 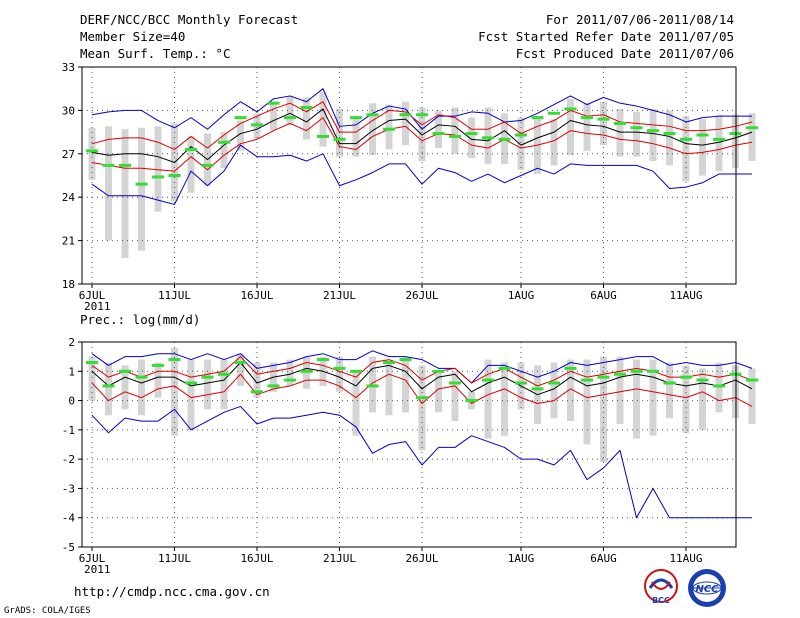 What do you see at coordinates (68, 488) in the screenshot?
I see `precipitation-ytick-label: -3` at bounding box center [68, 488].